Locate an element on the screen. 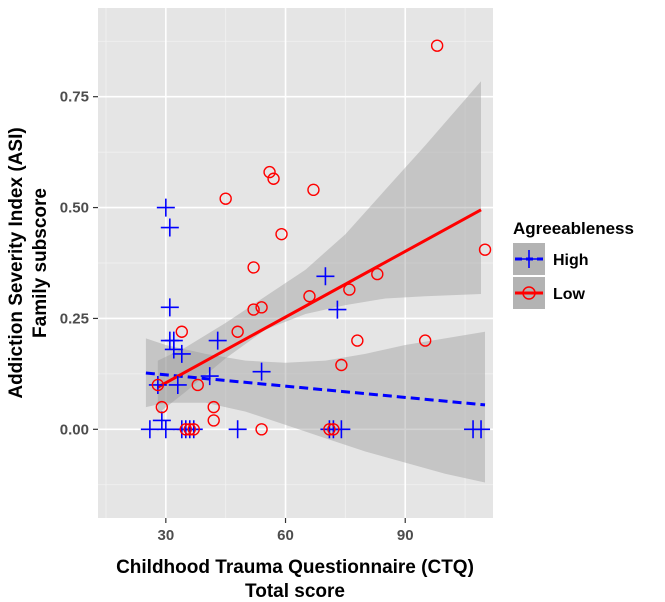  fit-line-low is located at coordinates (319, 298).